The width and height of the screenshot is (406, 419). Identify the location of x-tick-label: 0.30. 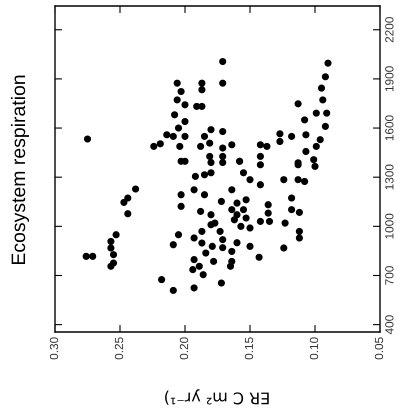
(54, 348).